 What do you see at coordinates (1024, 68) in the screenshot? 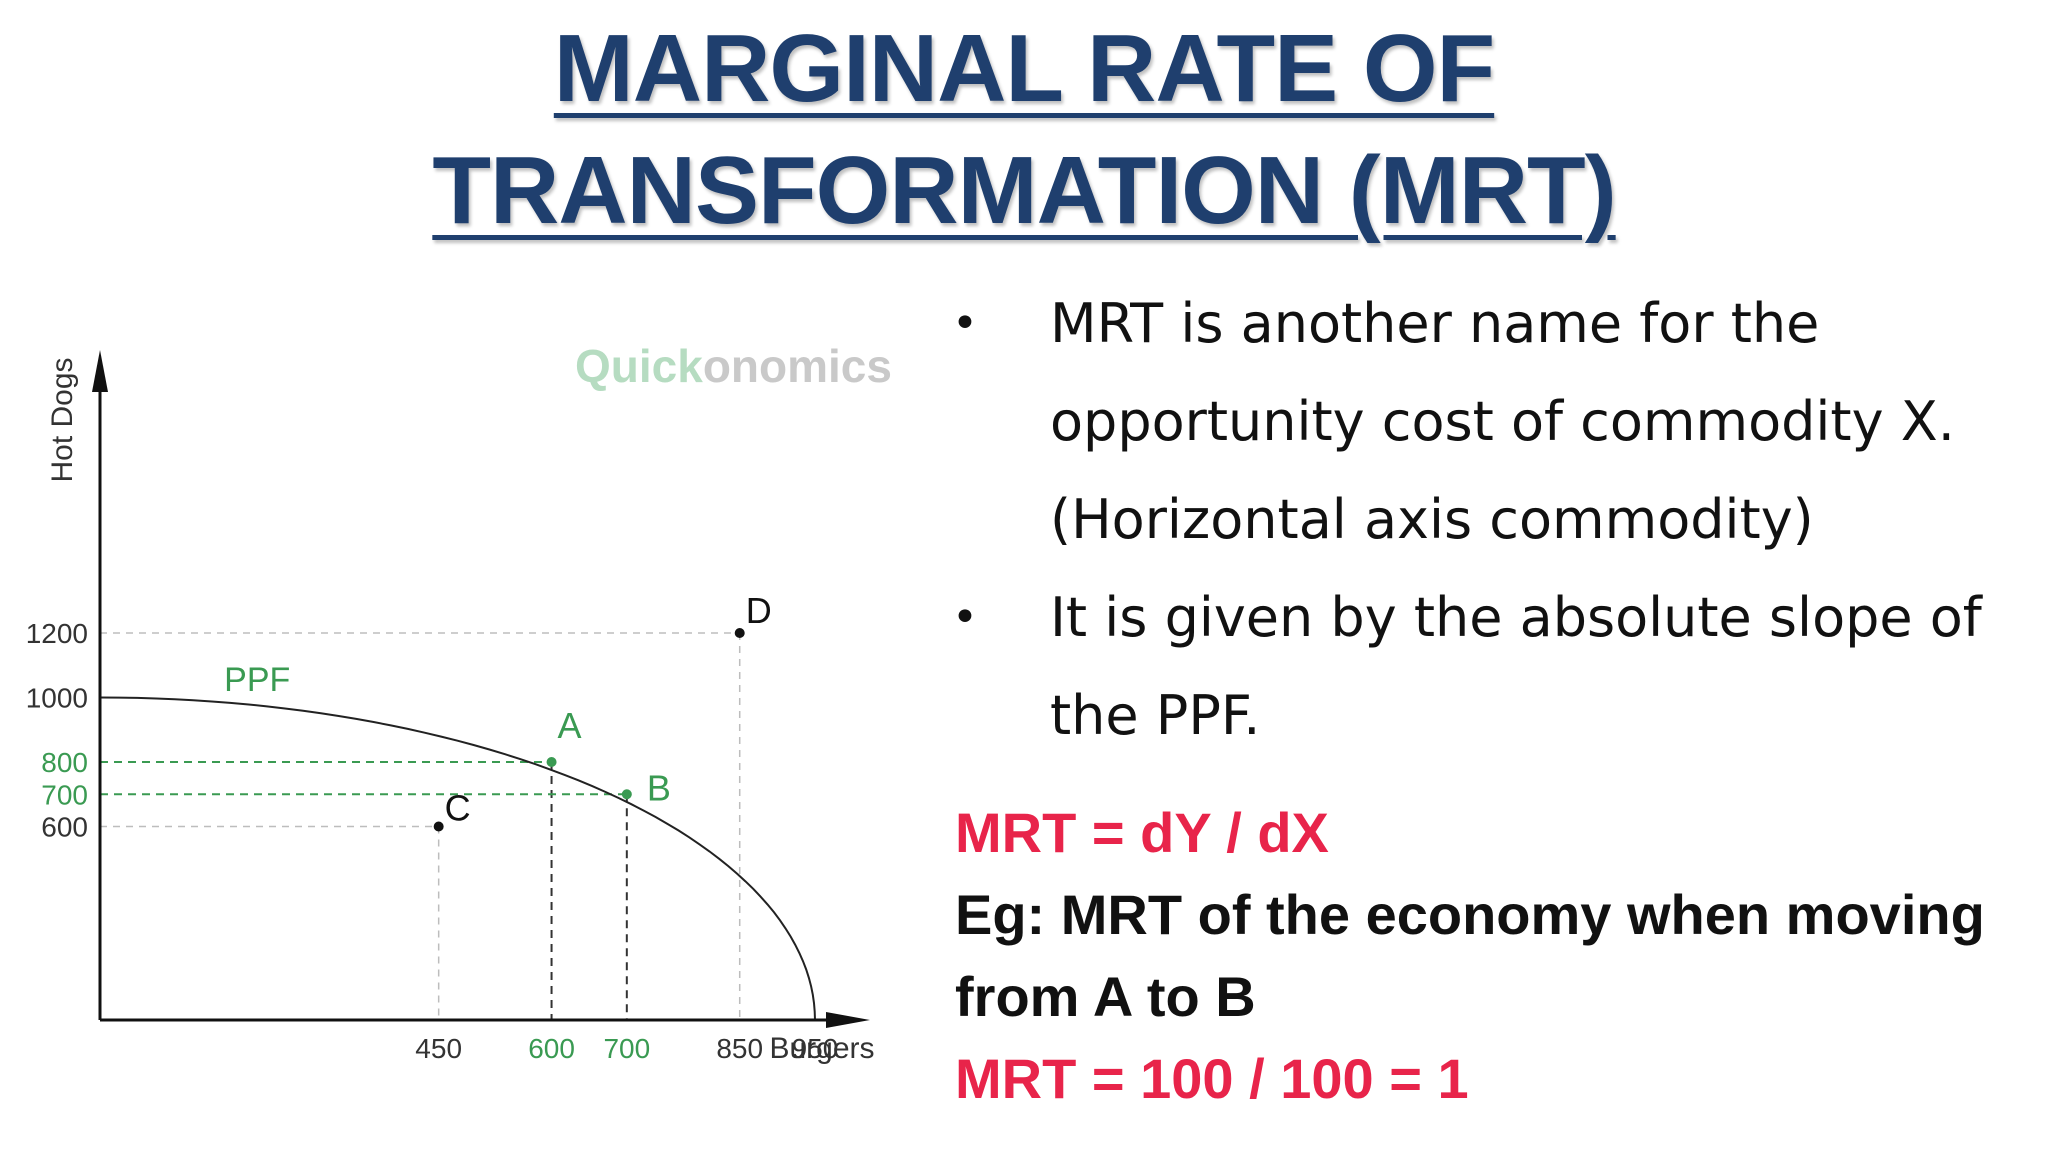
I see `title-line-1: MARGINAL RATE OF` at bounding box center [1024, 68].